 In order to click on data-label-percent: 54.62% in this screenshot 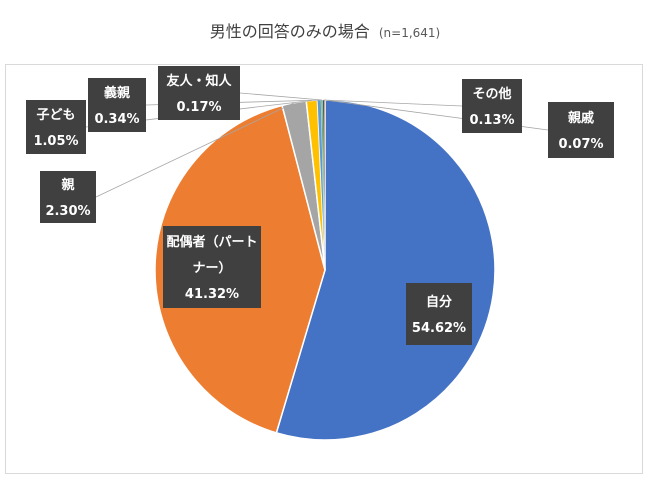, I will do `click(439, 328)`.